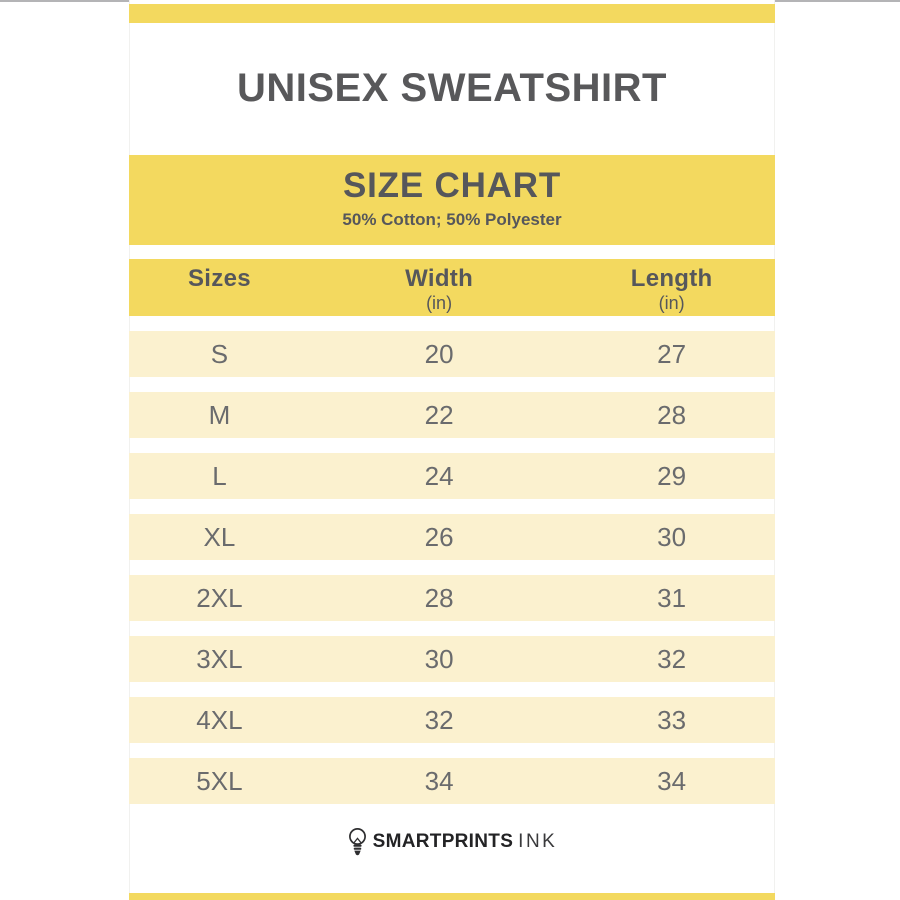  I want to click on cell-width: 22, so click(439, 414).